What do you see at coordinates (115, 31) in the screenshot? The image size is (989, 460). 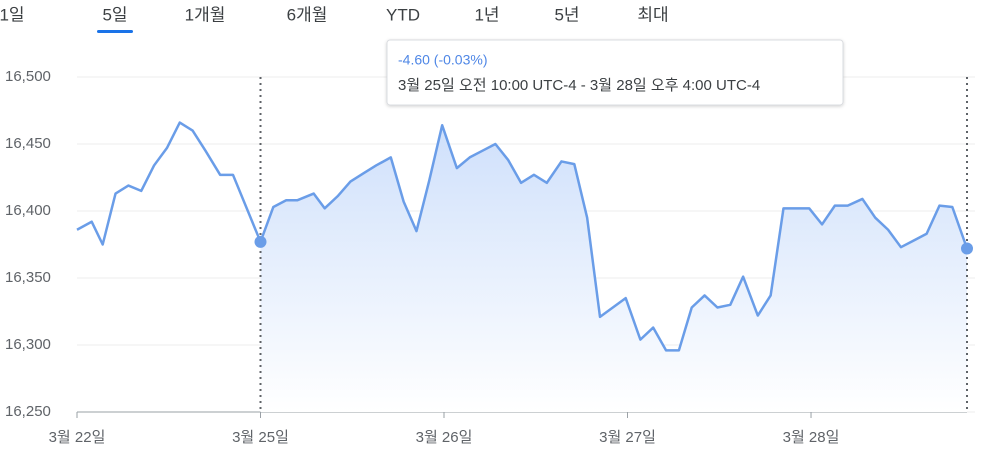 I see `selected-tab-indicator` at bounding box center [115, 31].